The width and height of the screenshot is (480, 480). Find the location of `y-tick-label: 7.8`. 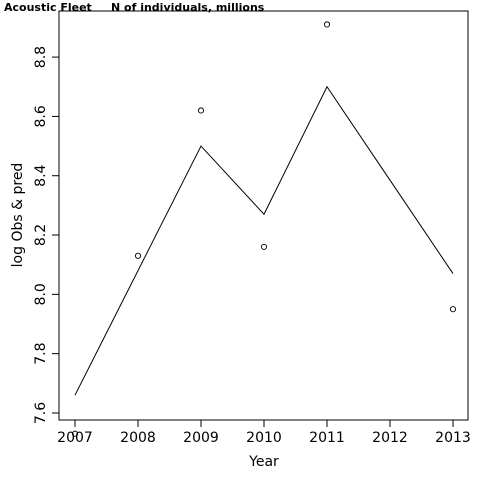

y-tick-label: 7.8 is located at coordinates (41, 354).